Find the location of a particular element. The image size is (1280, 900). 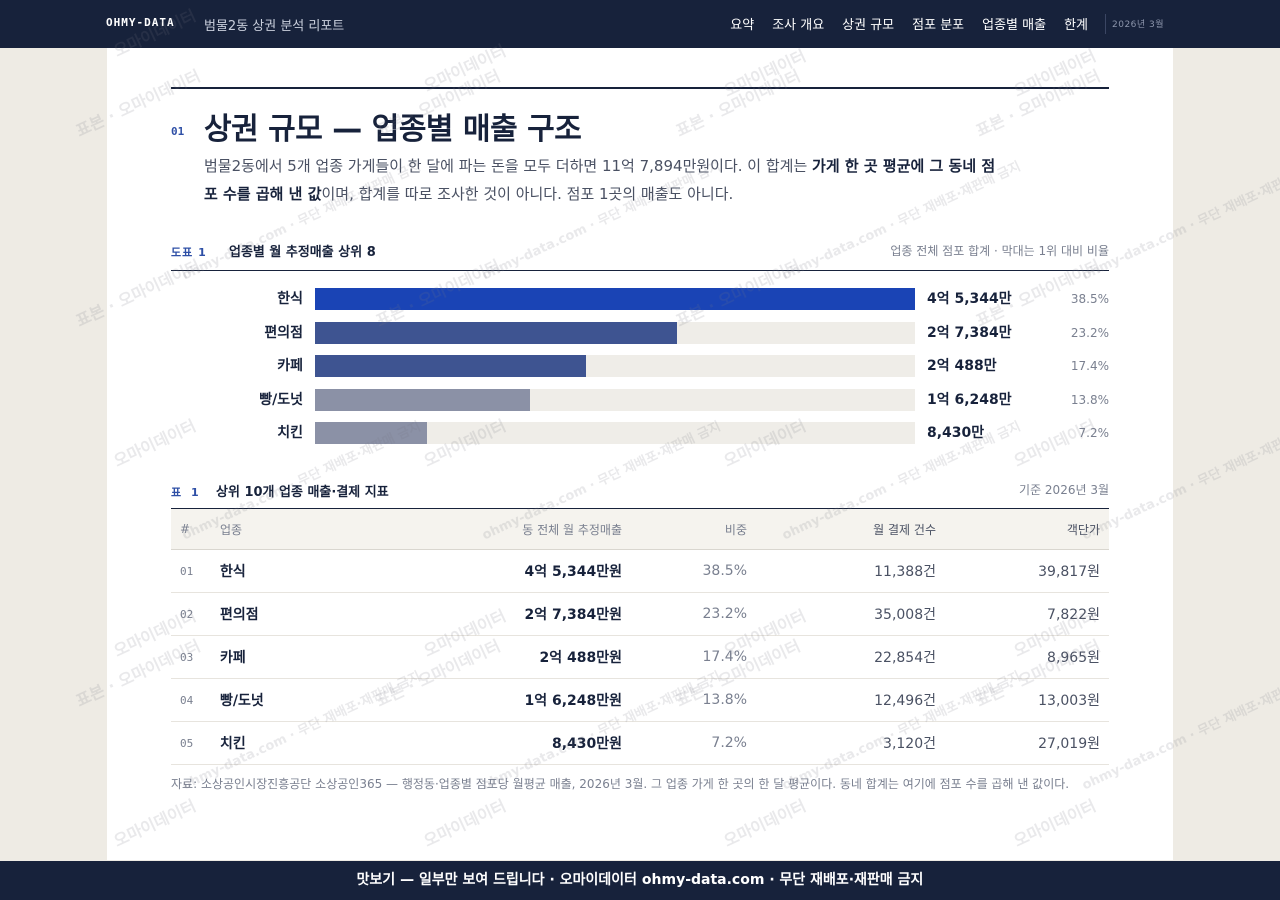

report-title: 범물2동 상권 분석 리포트 is located at coordinates (274, 26).